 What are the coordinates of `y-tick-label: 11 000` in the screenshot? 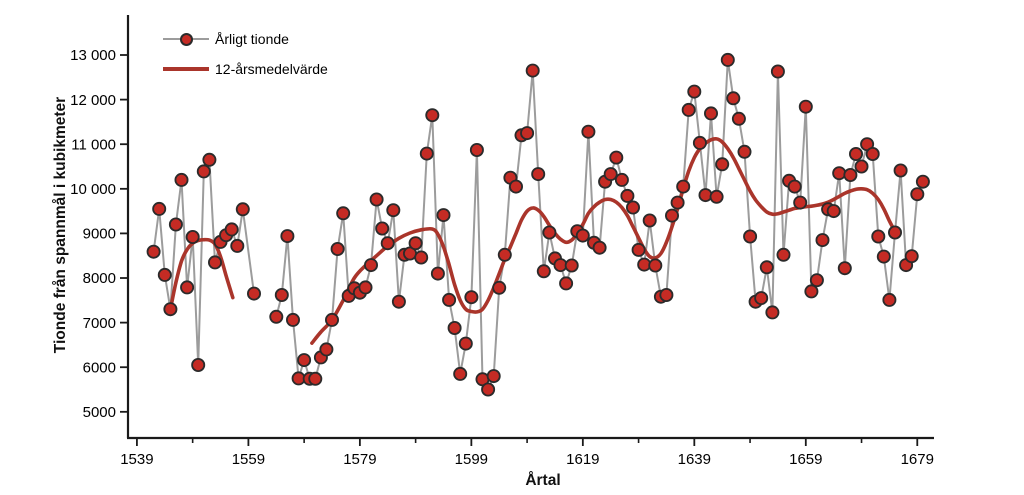 It's located at (93, 144).